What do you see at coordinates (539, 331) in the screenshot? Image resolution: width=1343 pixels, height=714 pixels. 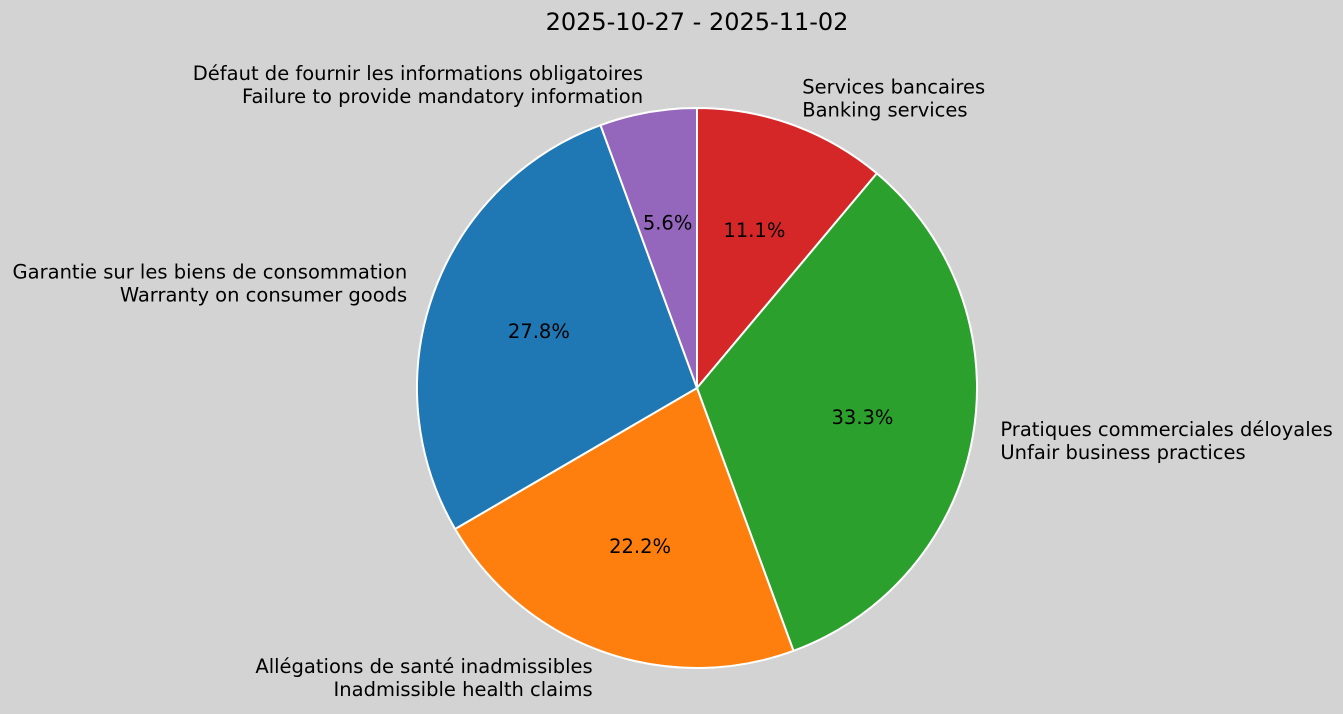 I see `pie-percent-warranty-on-consumer-goods: 27.8%` at bounding box center [539, 331].